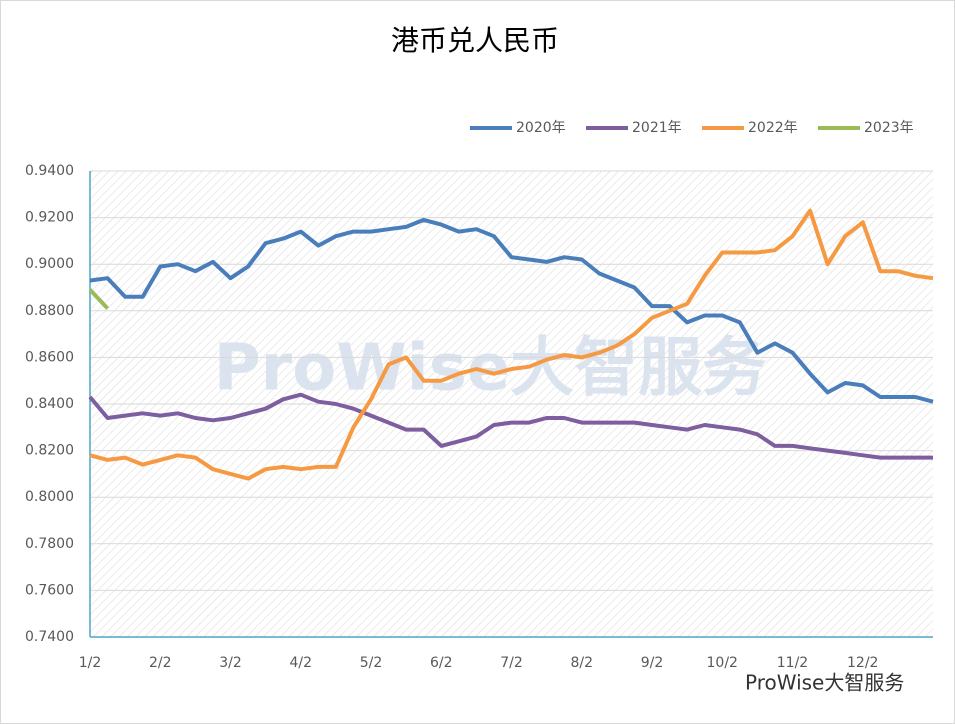 The width and height of the screenshot is (955, 724). Describe the element at coordinates (49, 544) in the screenshot. I see `y-tick-label: 0.7800` at that location.